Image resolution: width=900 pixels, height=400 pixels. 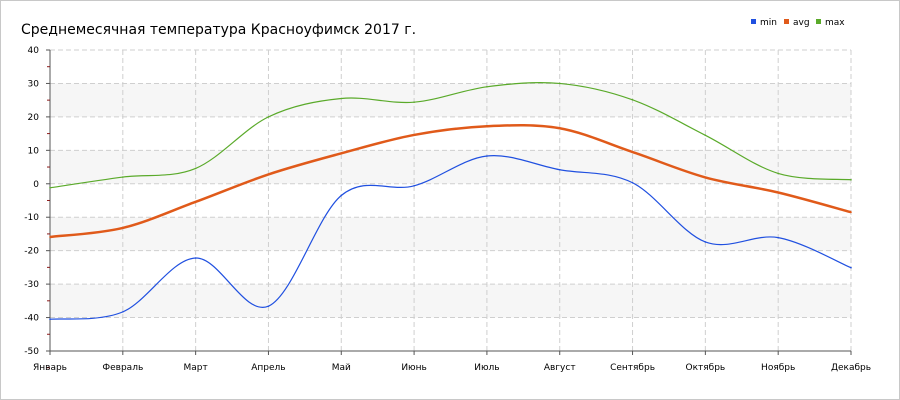 I want to click on x-tick-label: Октябрь, so click(x=705, y=368).